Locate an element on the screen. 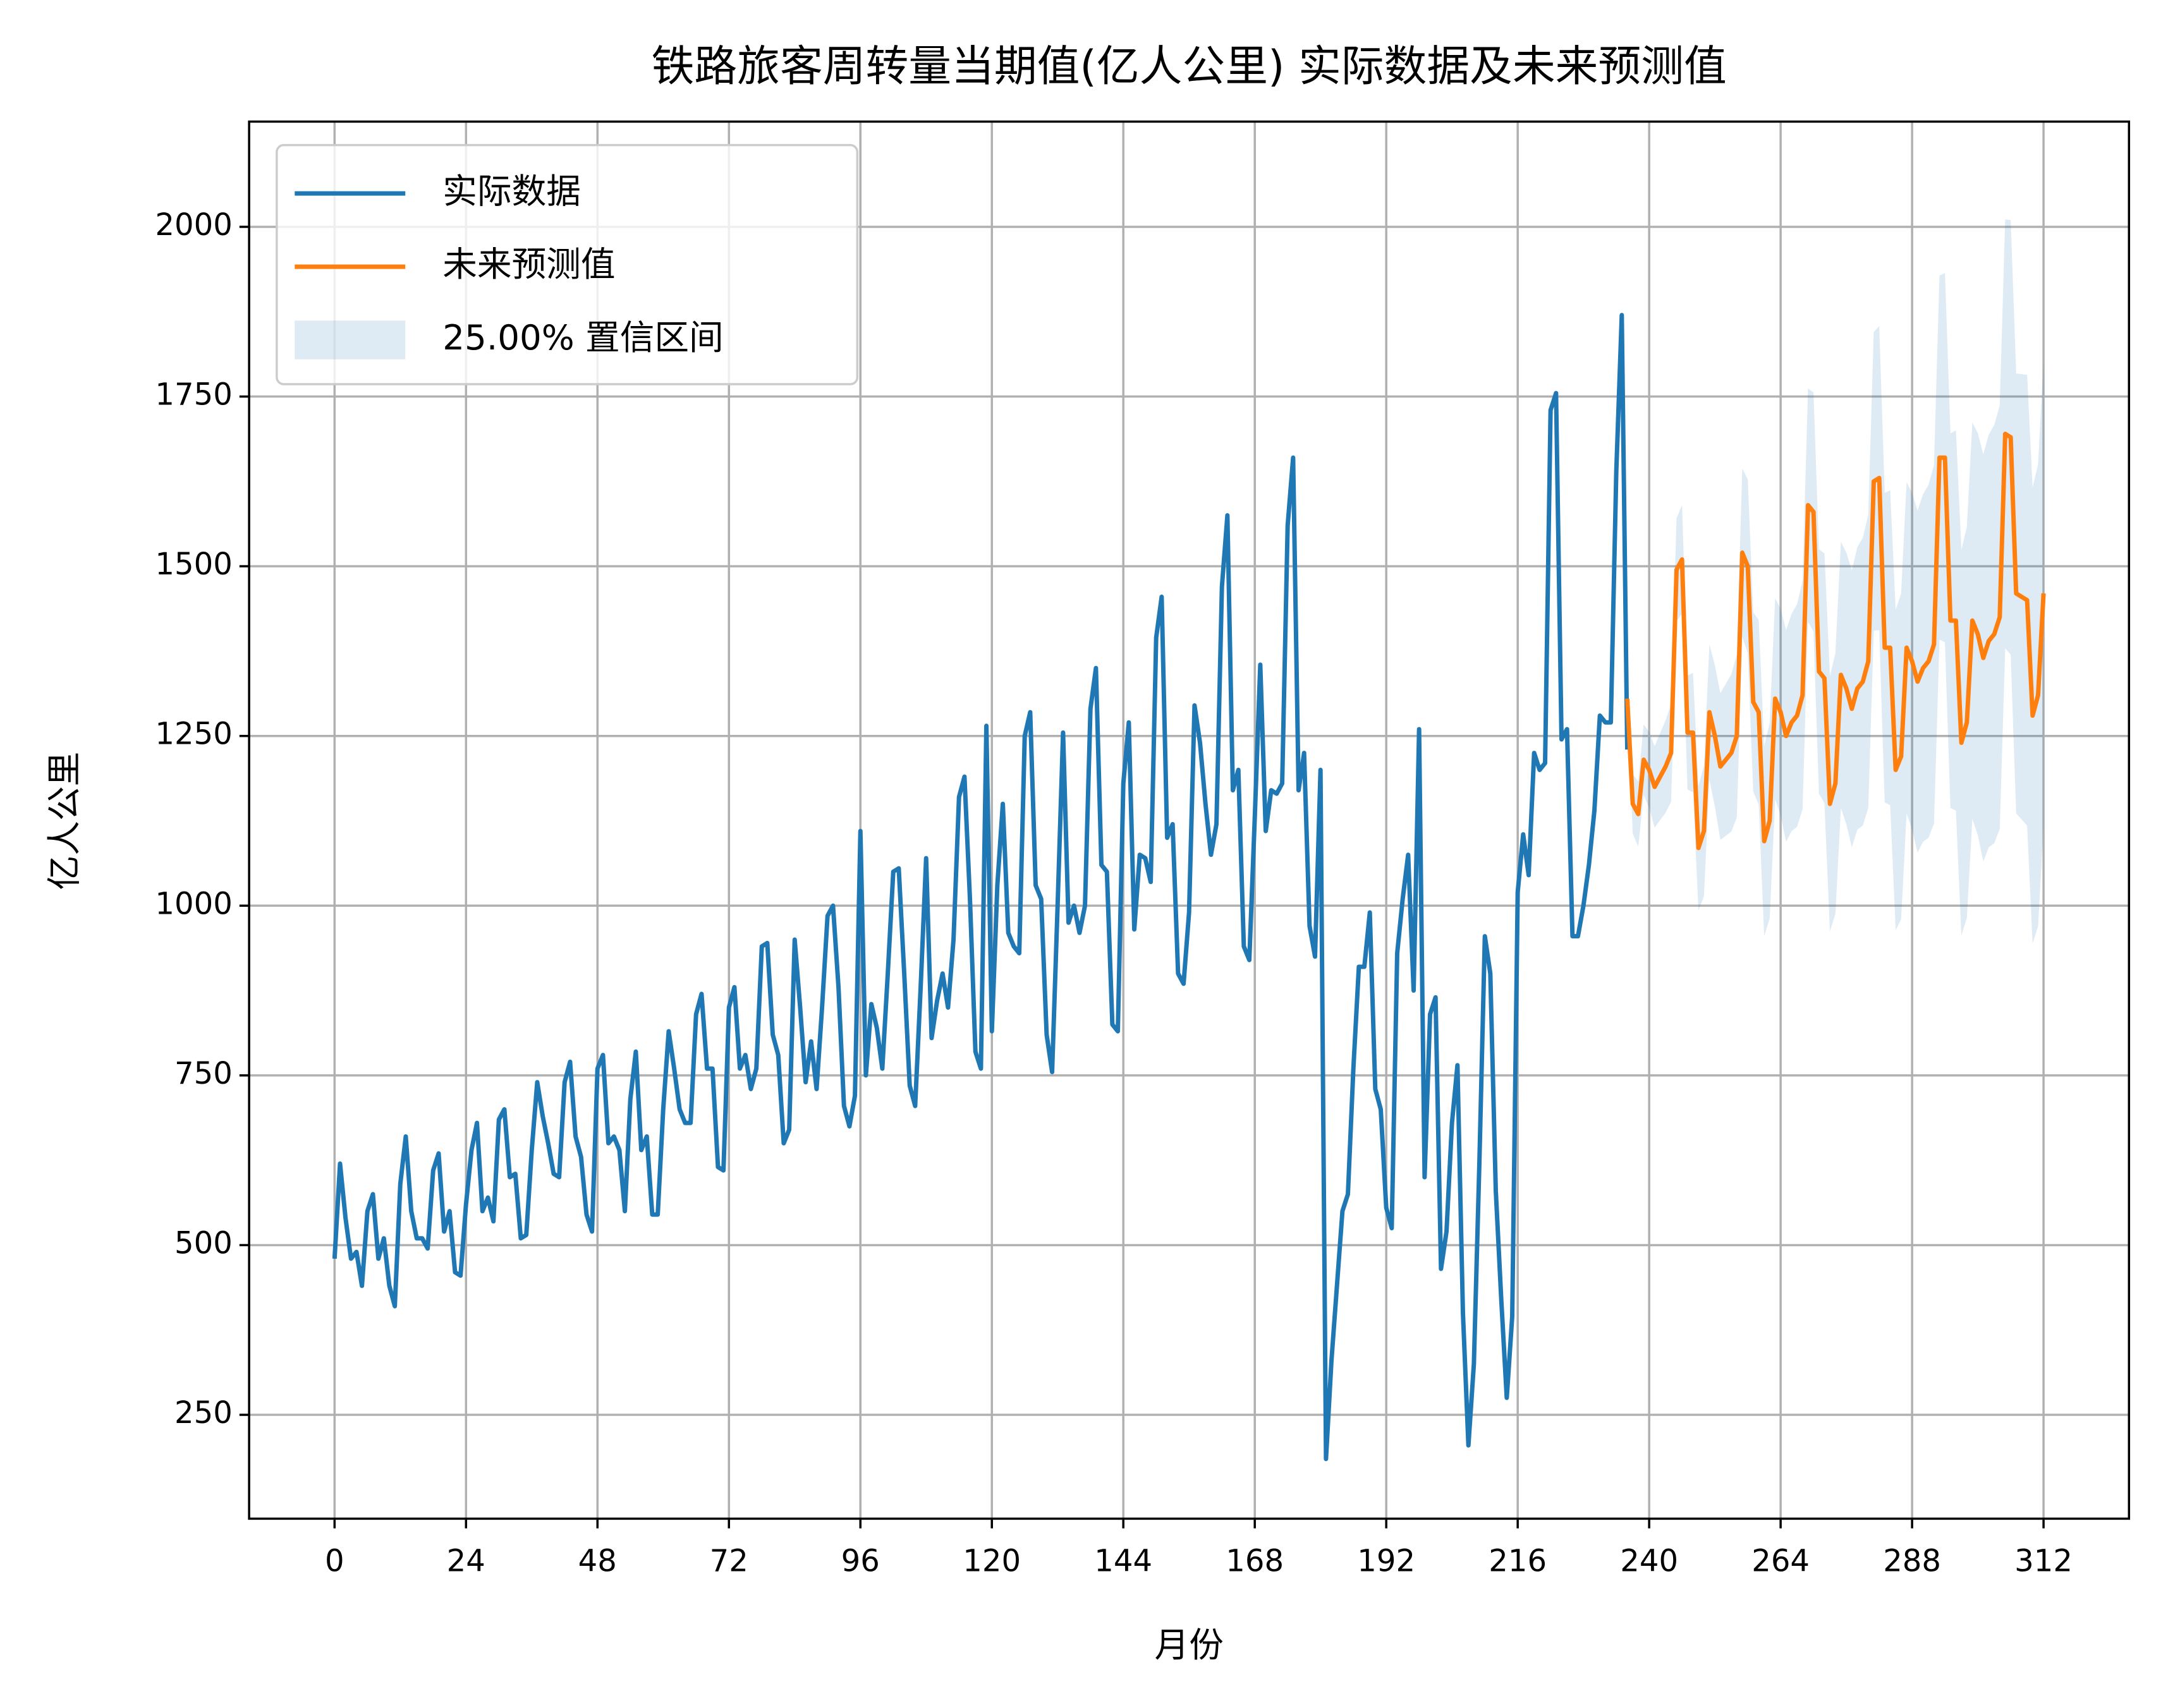 This screenshot has width=2168, height=1708. legend-swatch is located at coordinates (350, 340).